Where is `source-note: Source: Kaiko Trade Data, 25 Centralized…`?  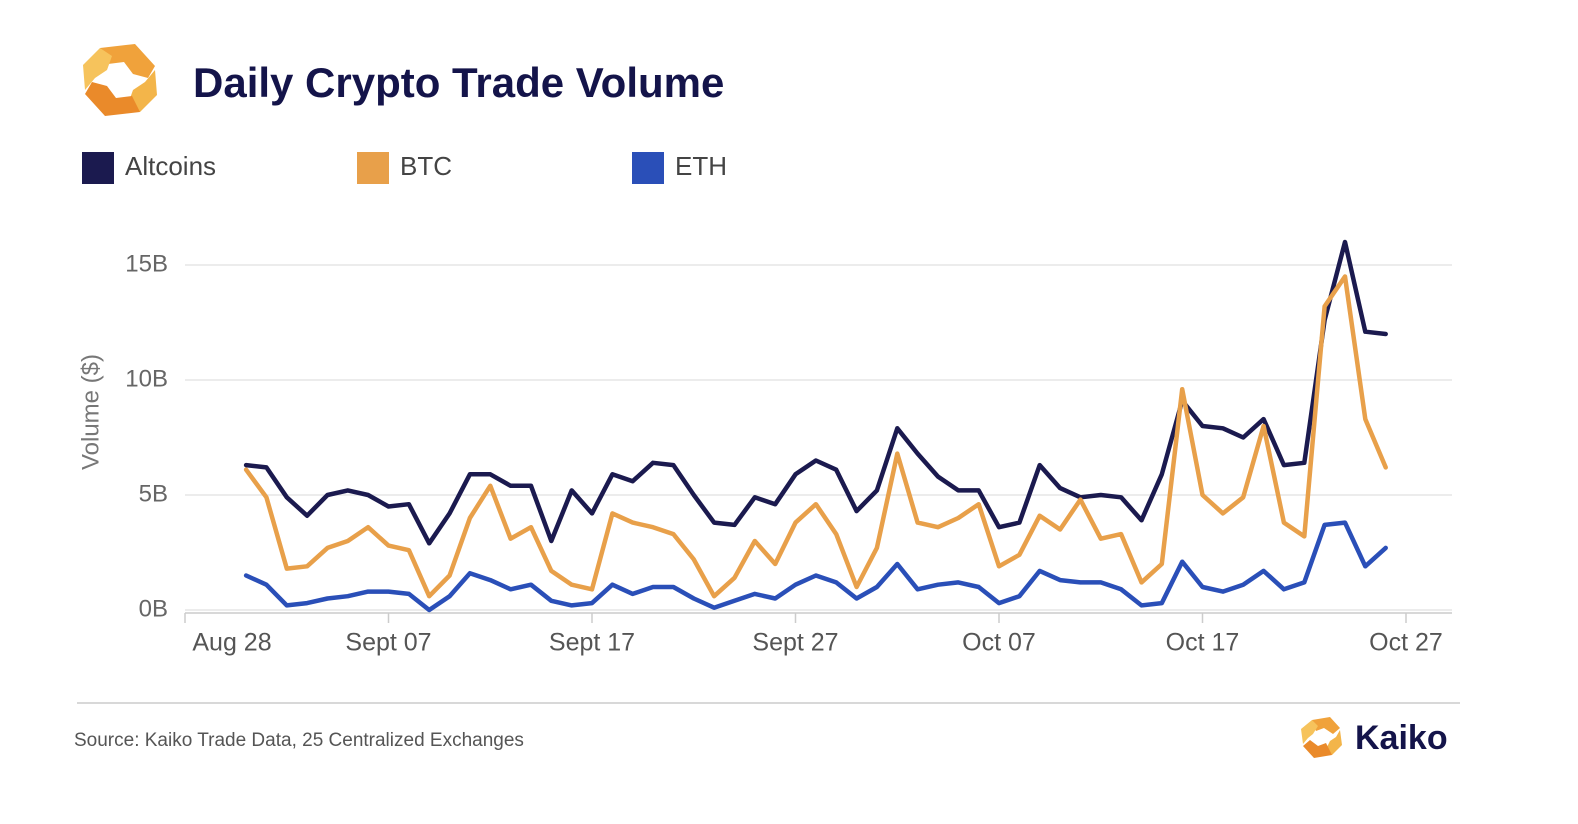
source-note: Source: Kaiko Trade Data, 25 Centralized… is located at coordinates (299, 740).